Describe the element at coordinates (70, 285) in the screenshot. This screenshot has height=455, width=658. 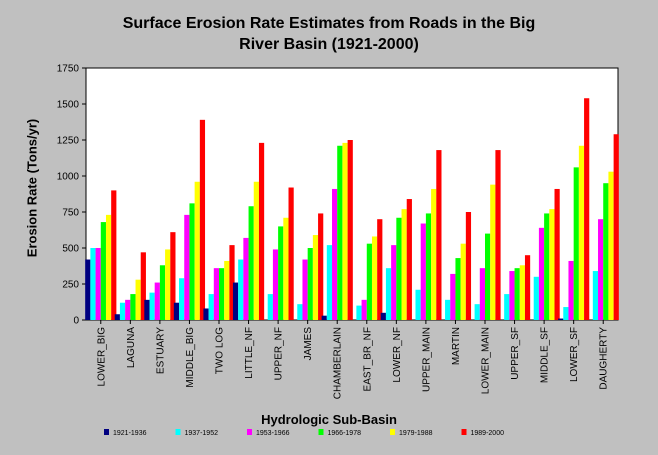
I see `y-tick-label: 250` at that location.